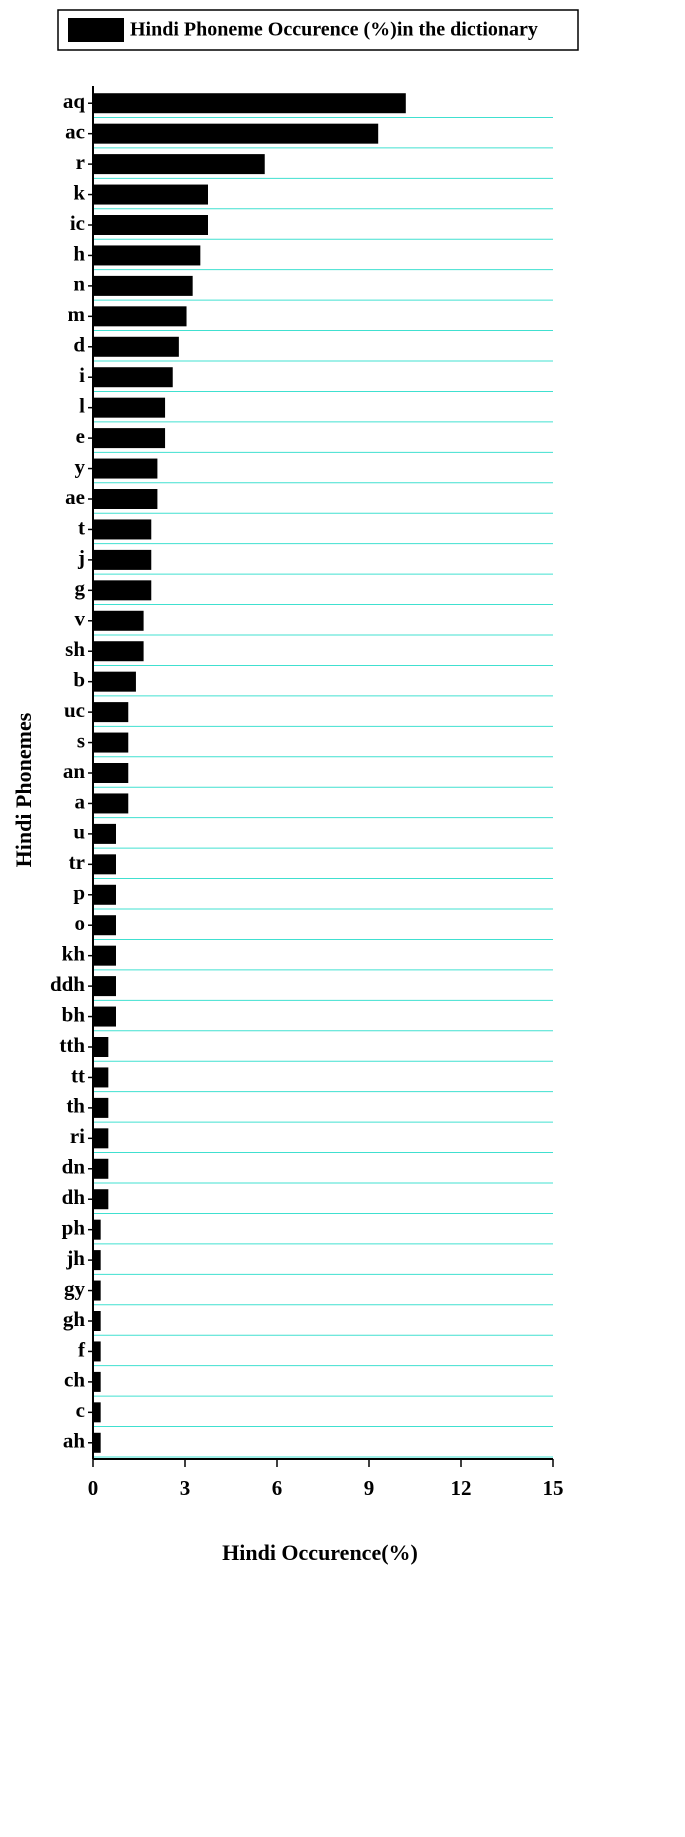 The width and height of the screenshot is (685, 1837). Describe the element at coordinates (81, 740) in the screenshot. I see `y-tick-label: s` at that location.